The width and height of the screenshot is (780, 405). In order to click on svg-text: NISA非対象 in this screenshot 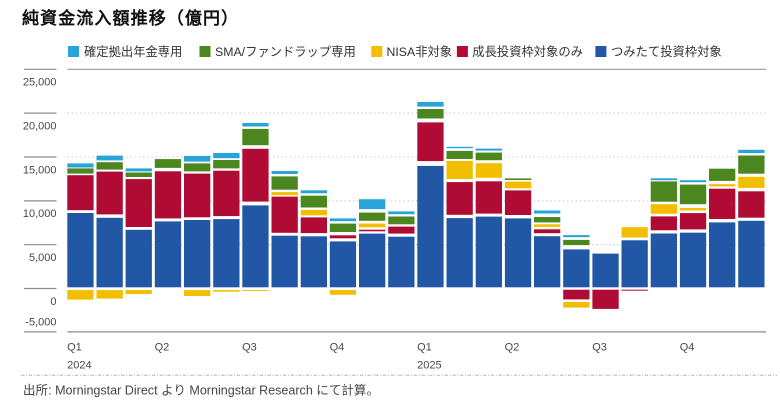, I will do `click(420, 52)`.